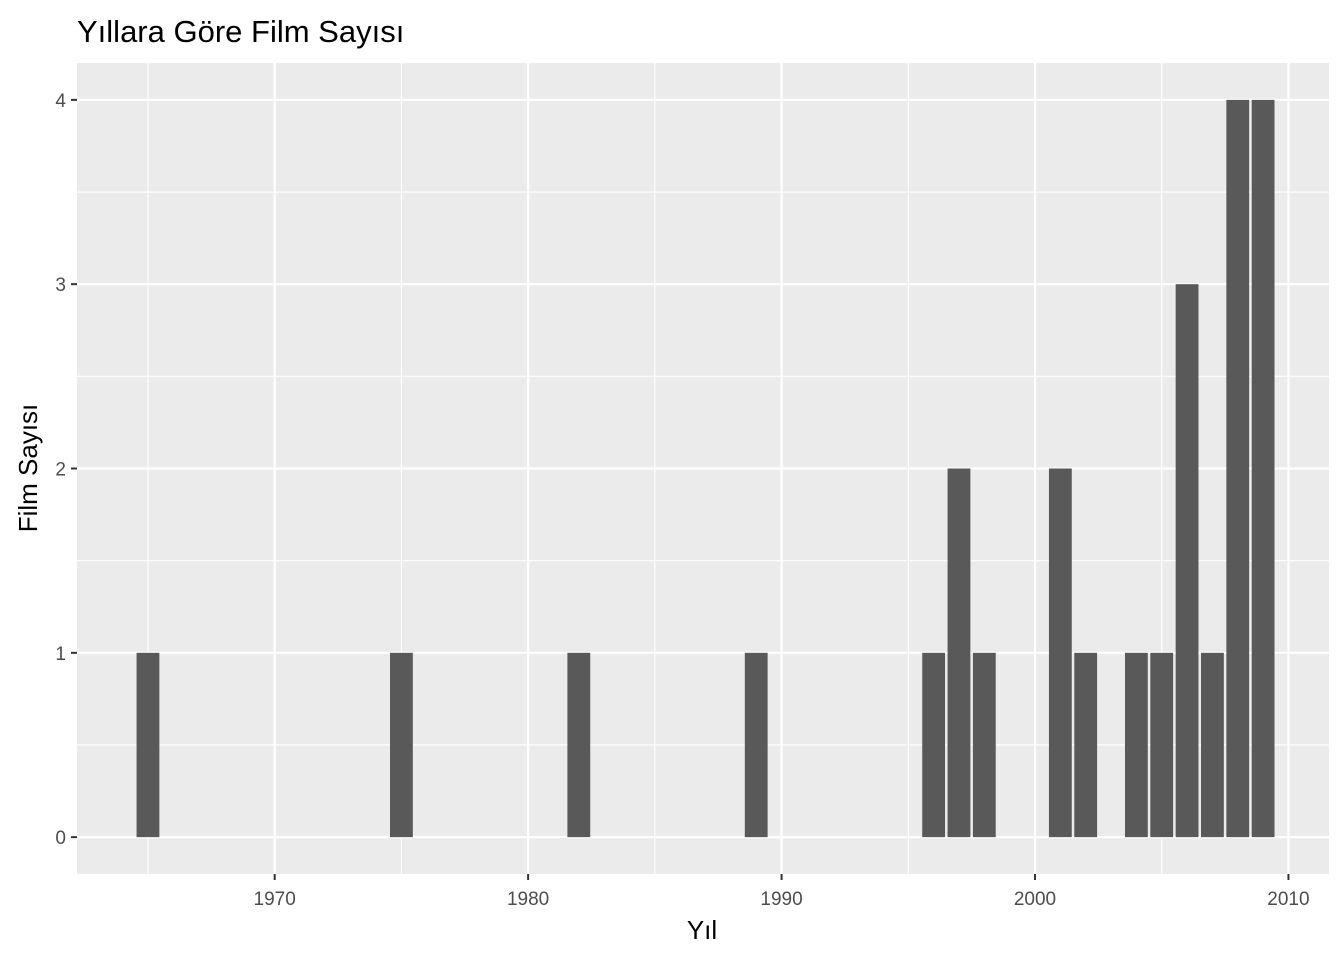 This screenshot has height=960, width=1344. Describe the element at coordinates (60, 285) in the screenshot. I see `y-tick-label: 3` at that location.